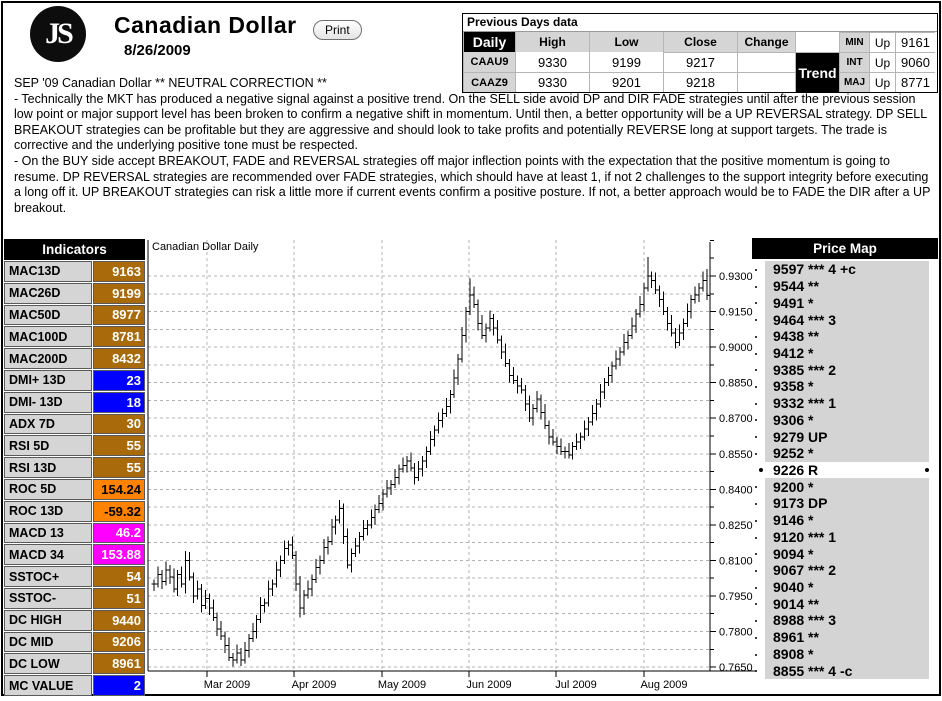  What do you see at coordinates (845, 353) in the screenshot?
I see `price-map-row: 9412 *` at bounding box center [845, 353].